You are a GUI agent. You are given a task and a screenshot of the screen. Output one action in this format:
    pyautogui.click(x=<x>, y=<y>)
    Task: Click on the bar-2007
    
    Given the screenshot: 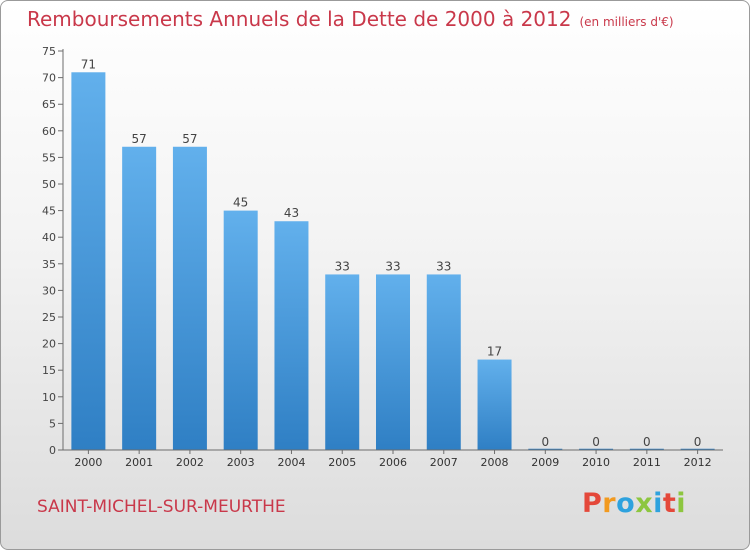 What is the action you would take?
    pyautogui.click(x=443, y=362)
    